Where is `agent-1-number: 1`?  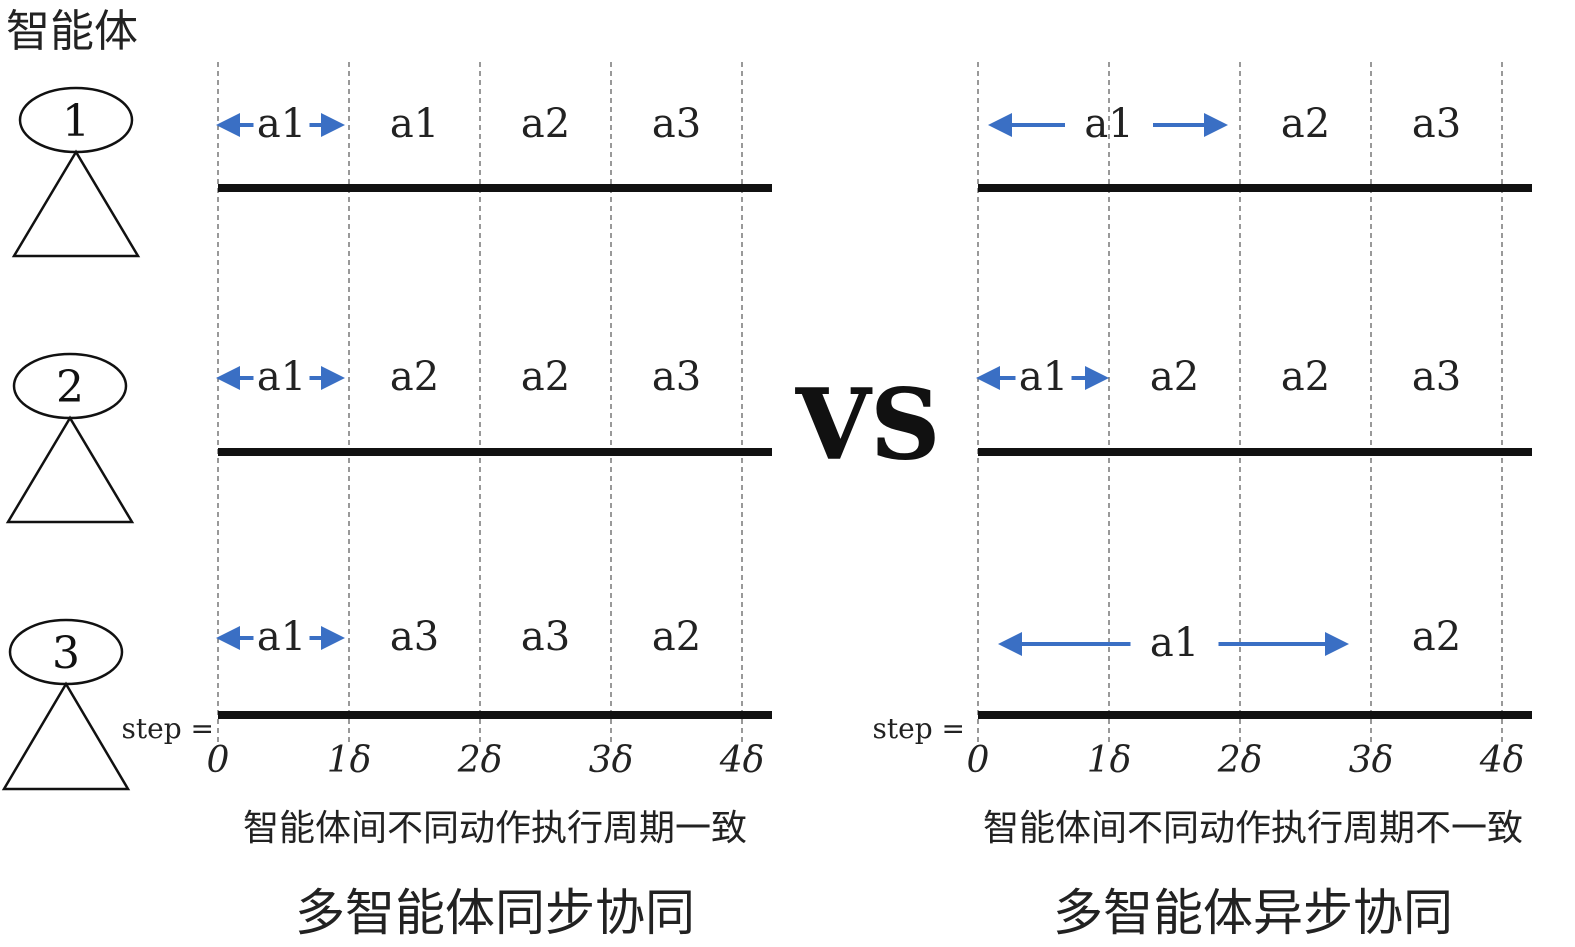 agent-1-number: 1 is located at coordinates (76, 121).